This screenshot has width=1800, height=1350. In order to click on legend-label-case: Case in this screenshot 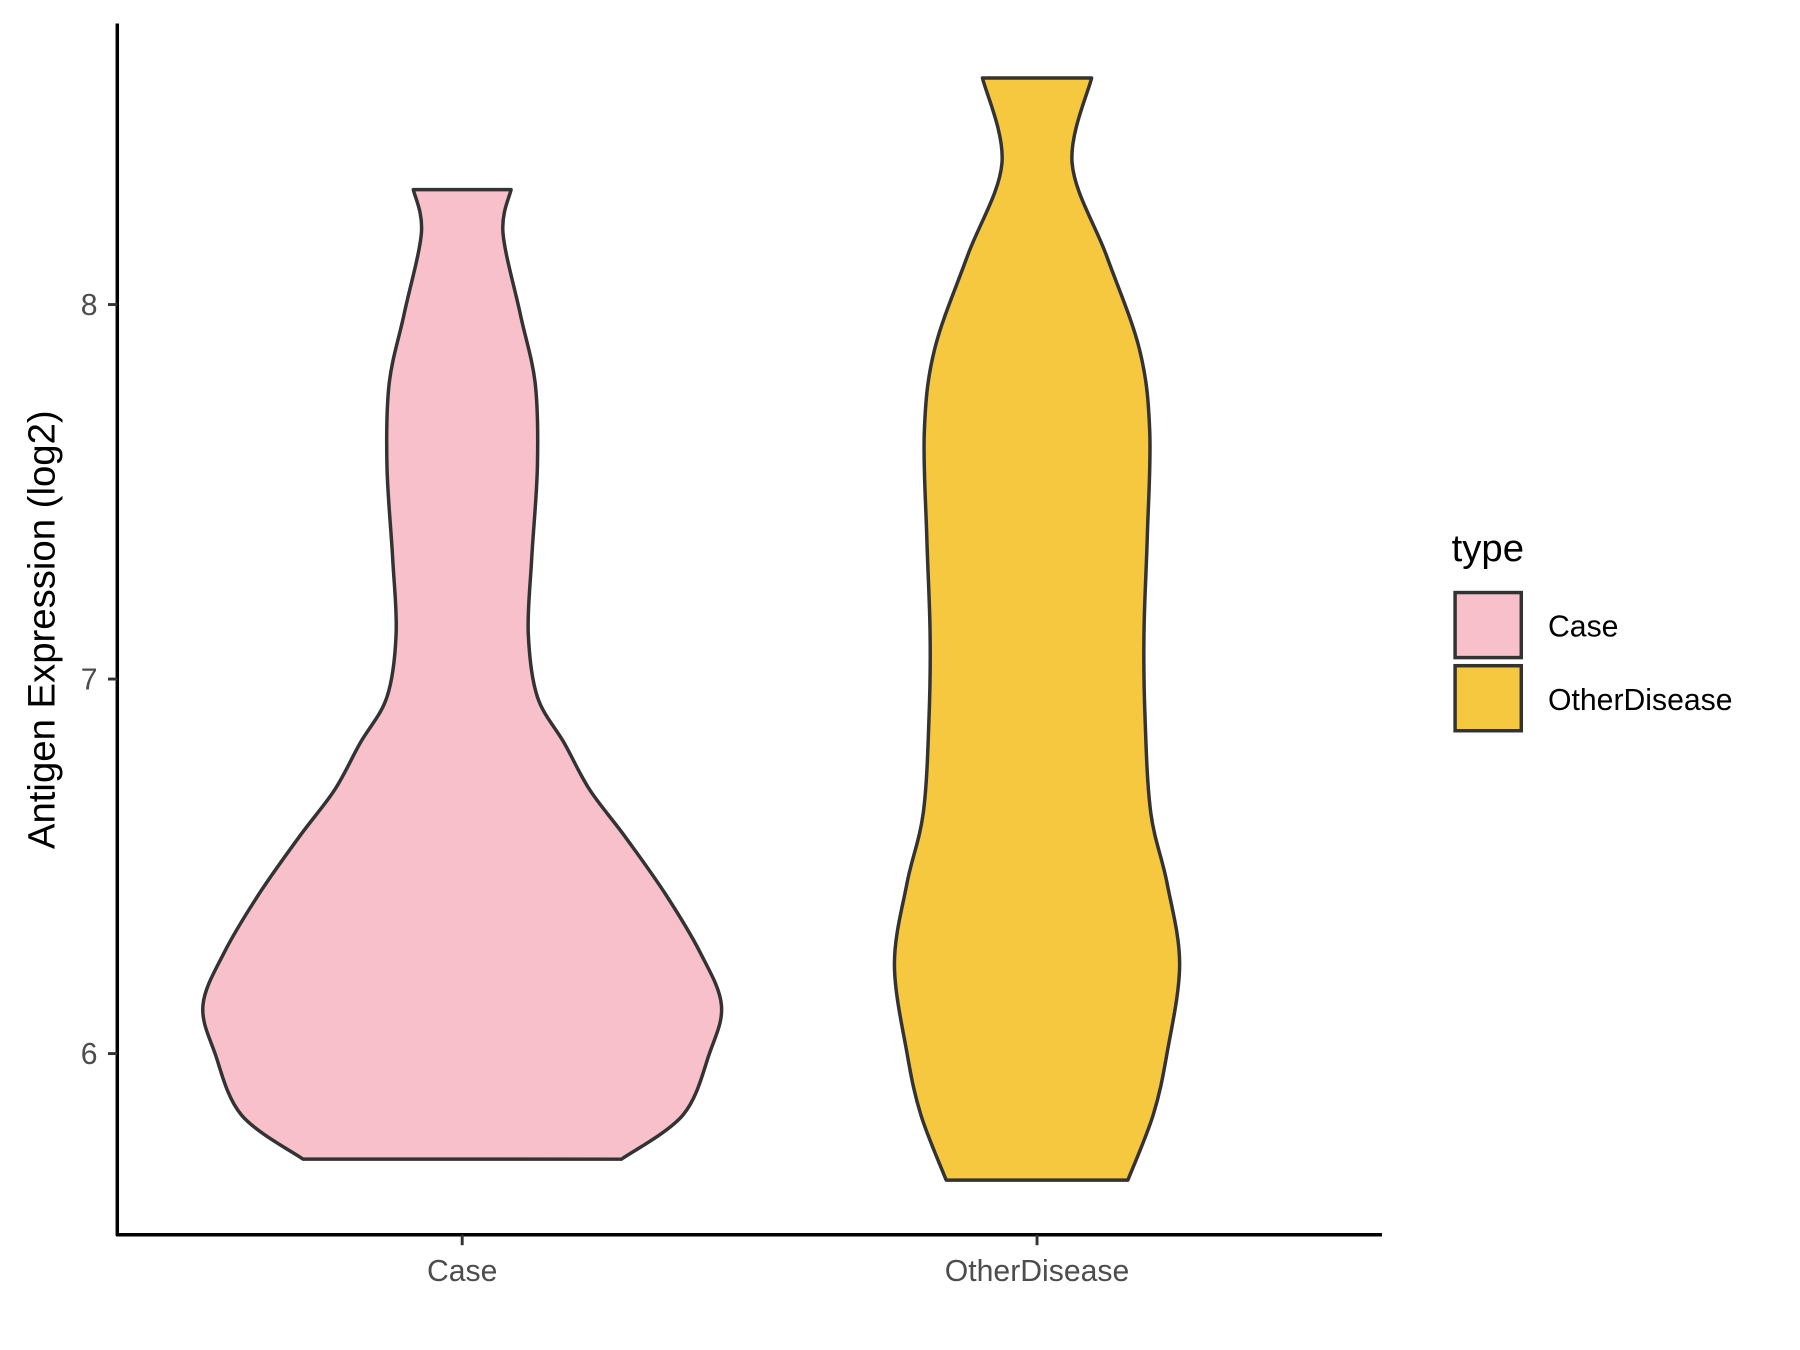, I will do `click(1583, 627)`.